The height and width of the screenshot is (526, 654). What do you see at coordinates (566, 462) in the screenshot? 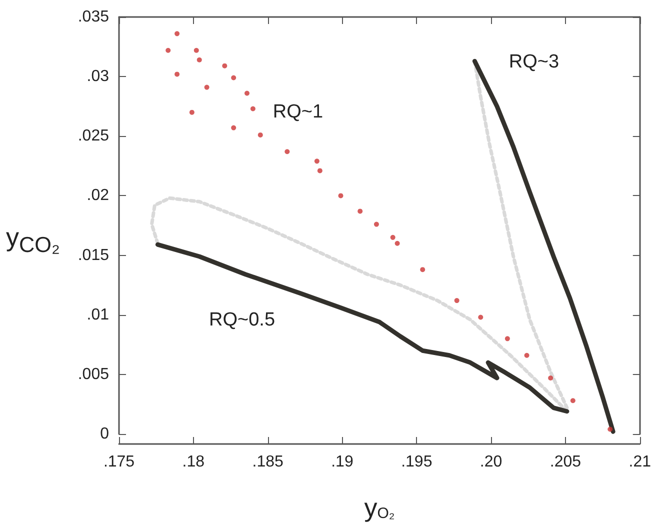
I see `x-tick-label: .205` at bounding box center [566, 462].